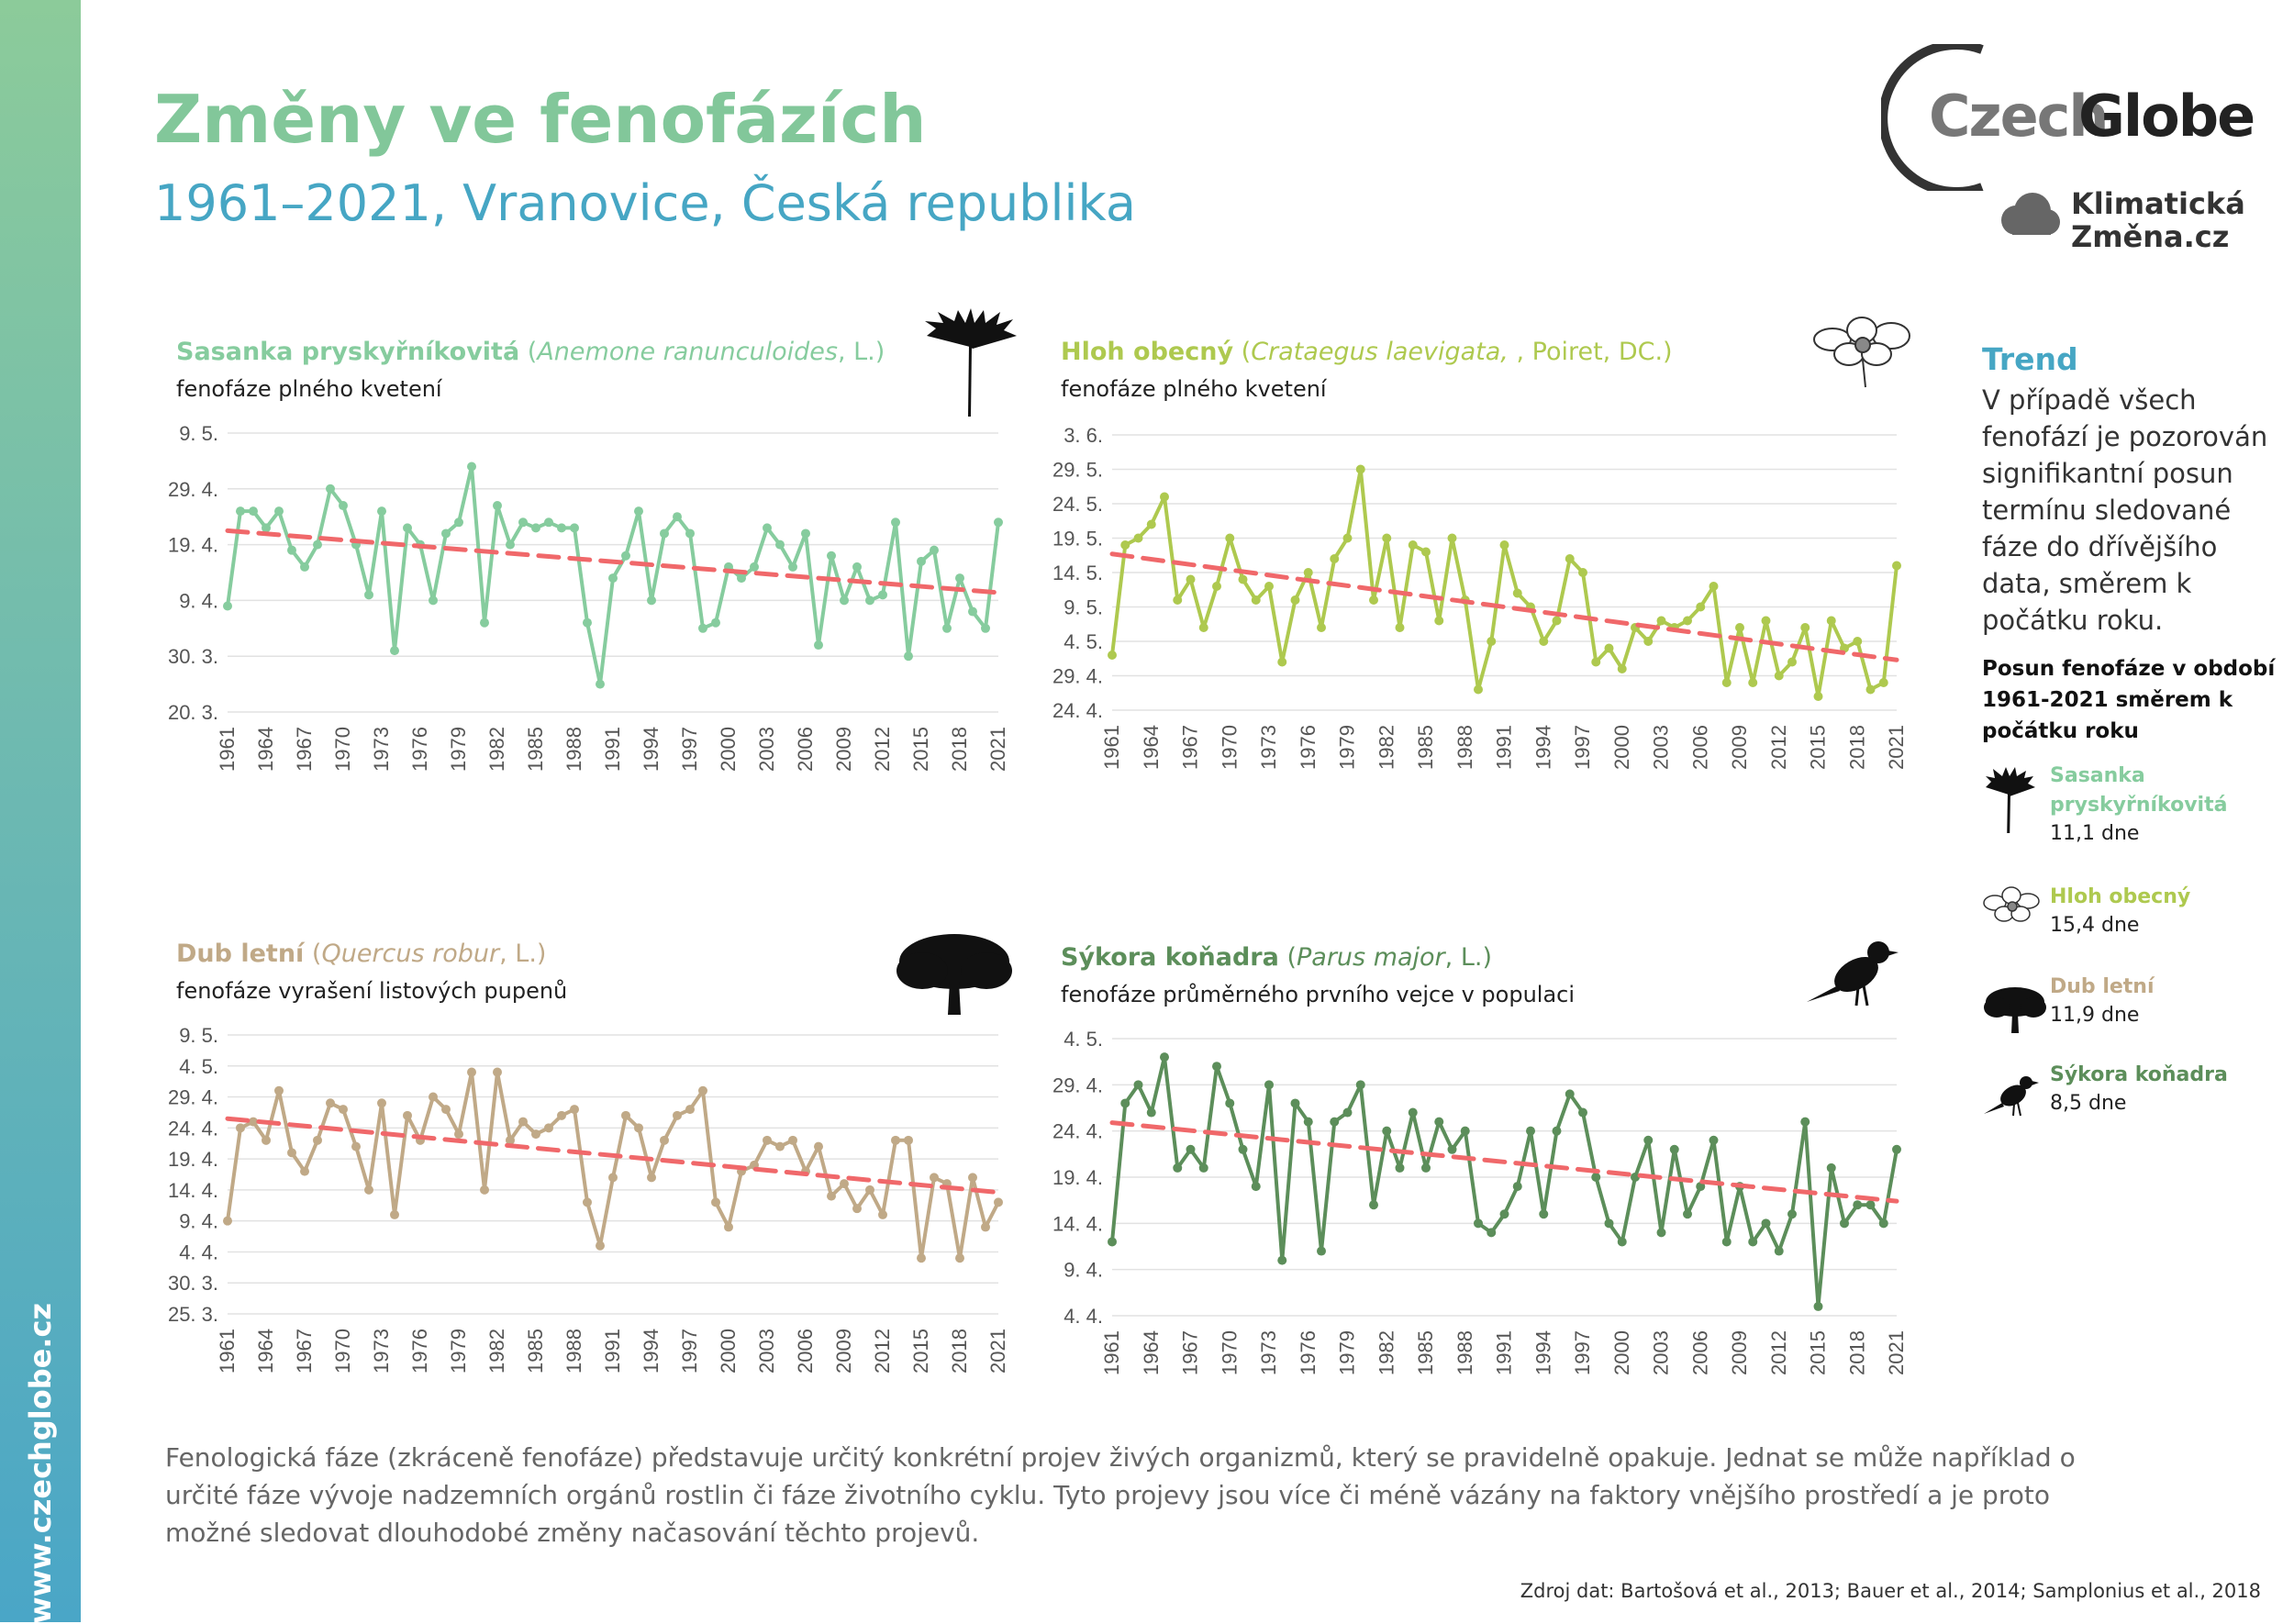  I want to click on legend-value: 11,9 dne, so click(2095, 1015).